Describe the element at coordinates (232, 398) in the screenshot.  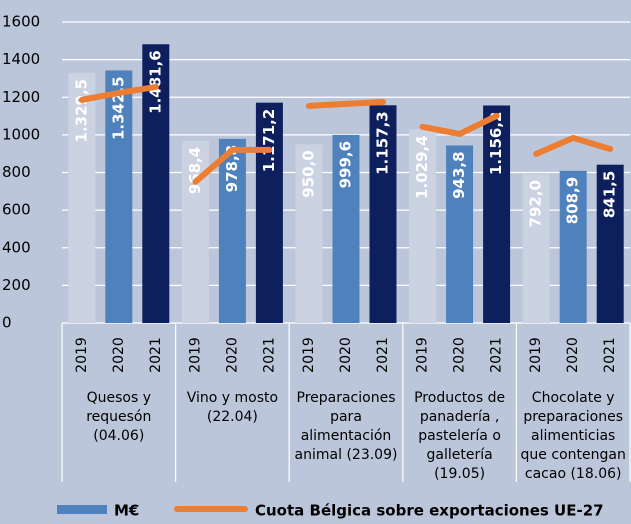
I see `group-label: Vino y mosto` at that location.